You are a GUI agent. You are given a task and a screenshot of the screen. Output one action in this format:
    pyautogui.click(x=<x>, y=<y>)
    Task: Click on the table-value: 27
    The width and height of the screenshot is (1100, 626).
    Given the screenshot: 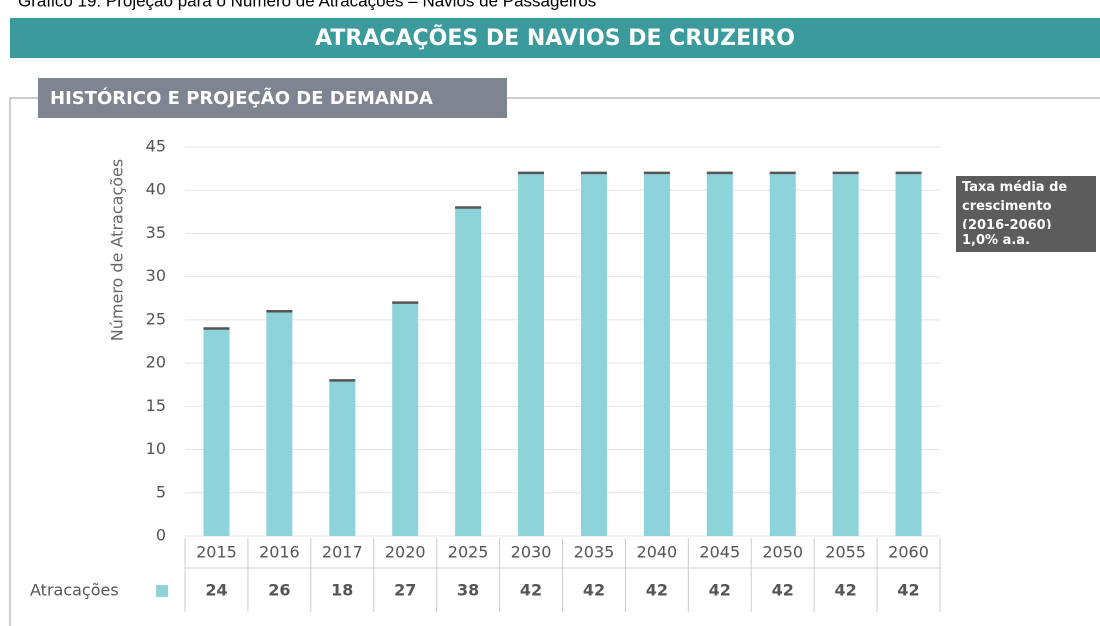 What is the action you would take?
    pyautogui.click(x=405, y=590)
    